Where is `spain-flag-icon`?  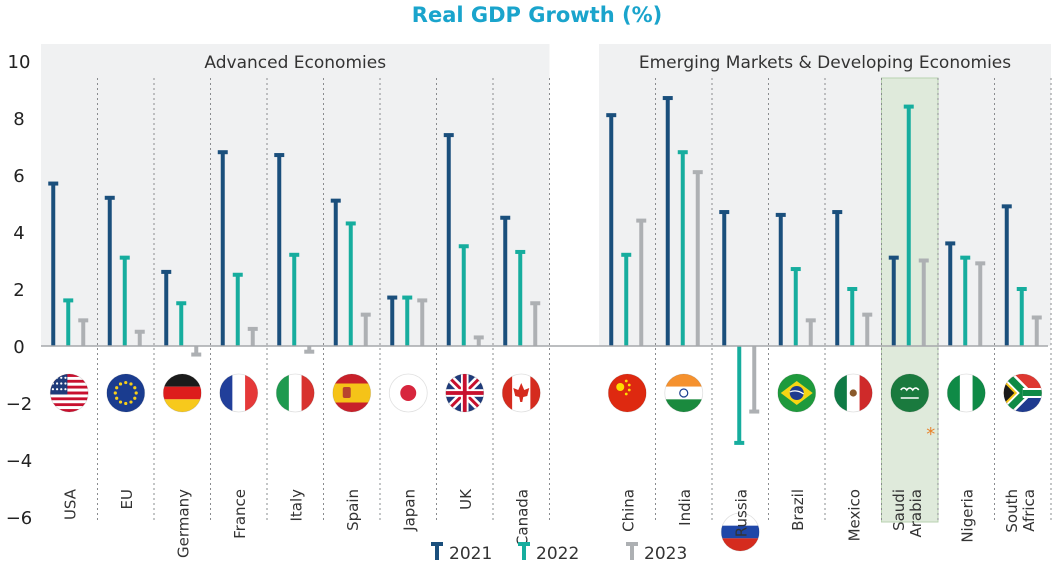
spain-flag-icon is located at coordinates (351, 393).